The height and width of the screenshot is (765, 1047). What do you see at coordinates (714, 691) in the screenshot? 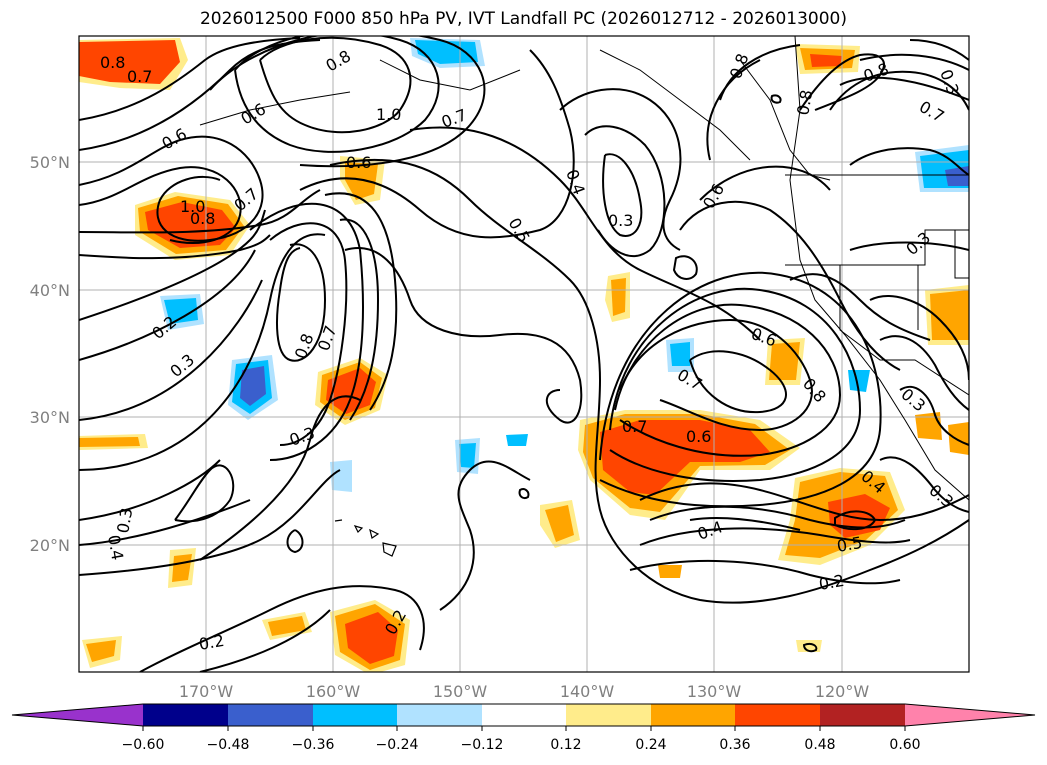
I see `lon-label: 130°W` at bounding box center [714, 691].